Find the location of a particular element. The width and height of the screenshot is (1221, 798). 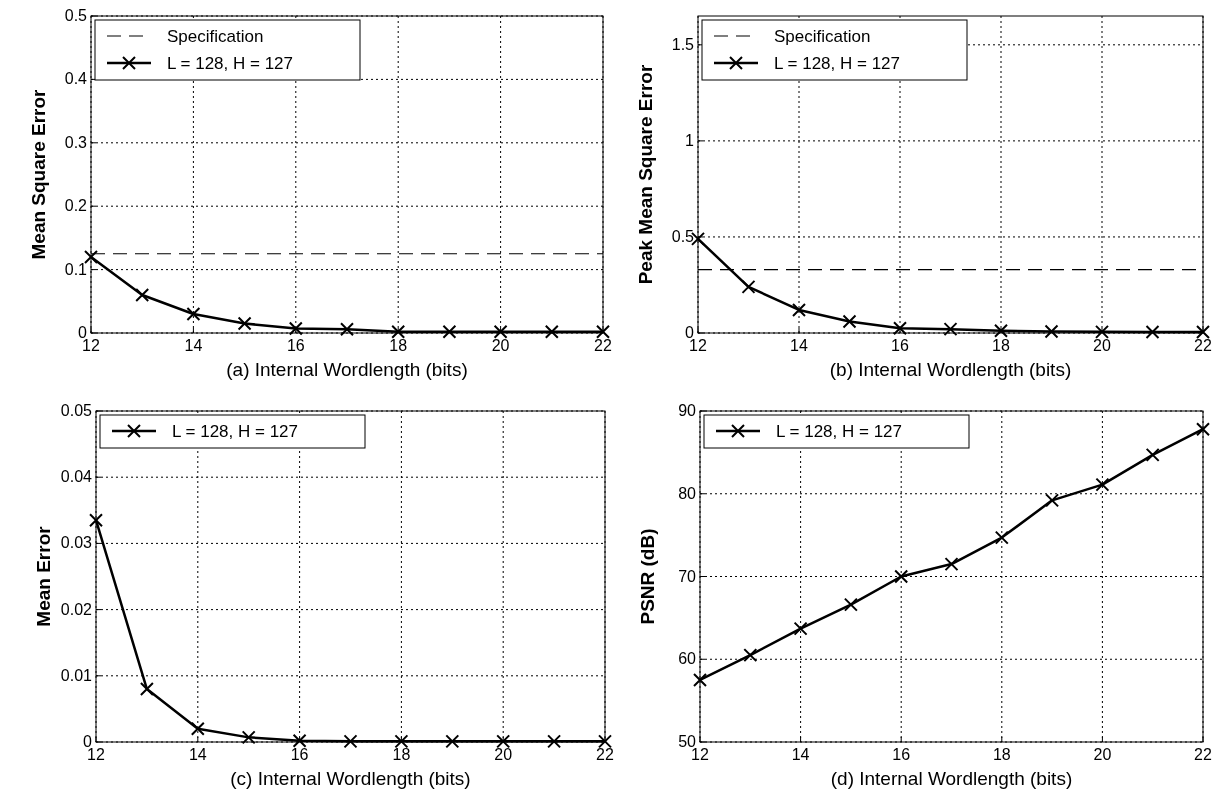

y-axis-title: Mean Square Error is located at coordinates (38, 174).